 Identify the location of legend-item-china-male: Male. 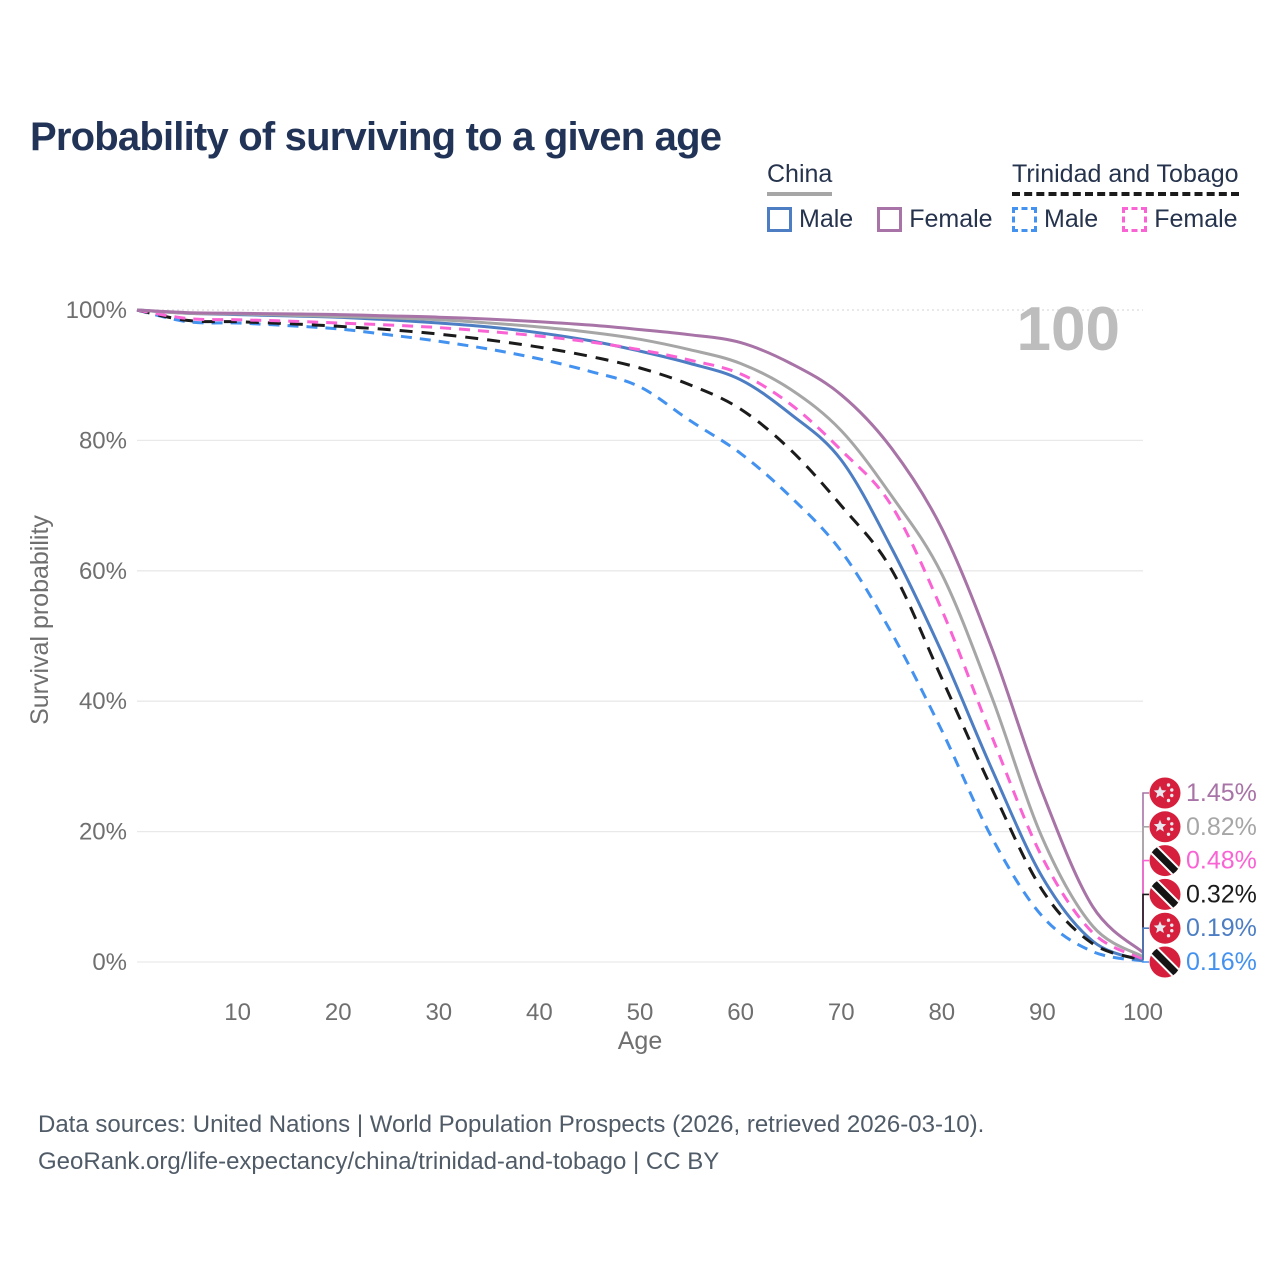
(810, 219).